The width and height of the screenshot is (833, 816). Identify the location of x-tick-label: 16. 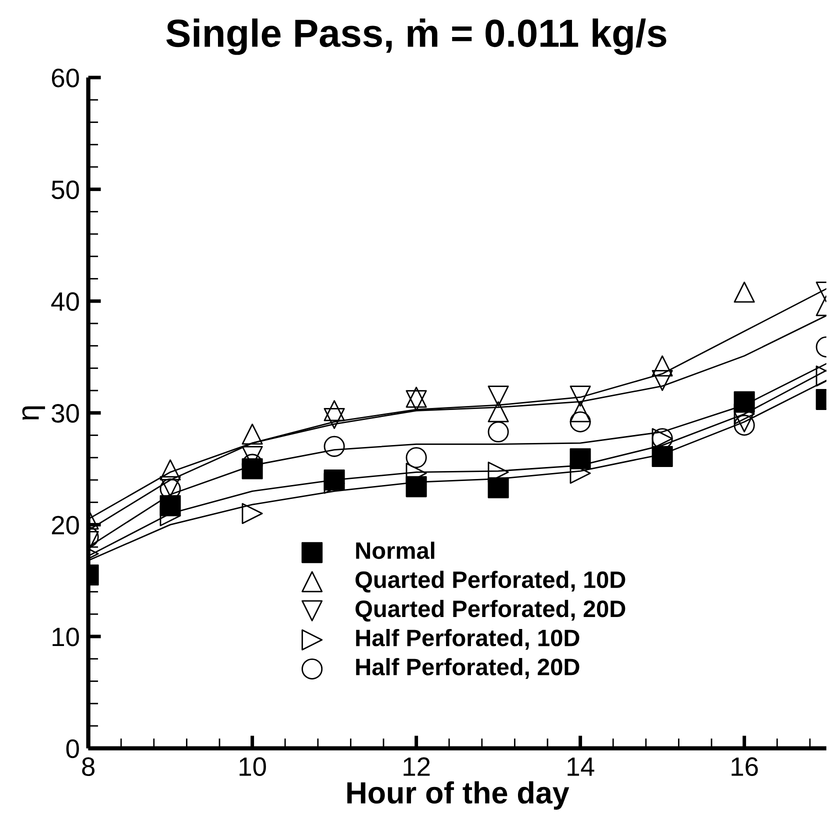
(745, 766).